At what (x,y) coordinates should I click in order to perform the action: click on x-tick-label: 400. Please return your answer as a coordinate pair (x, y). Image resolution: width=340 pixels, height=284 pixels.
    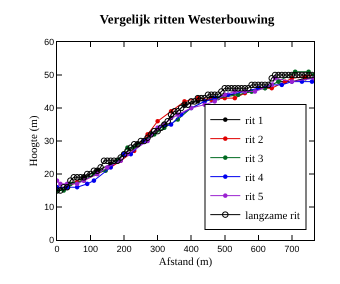
    Looking at the image, I should click on (191, 249).